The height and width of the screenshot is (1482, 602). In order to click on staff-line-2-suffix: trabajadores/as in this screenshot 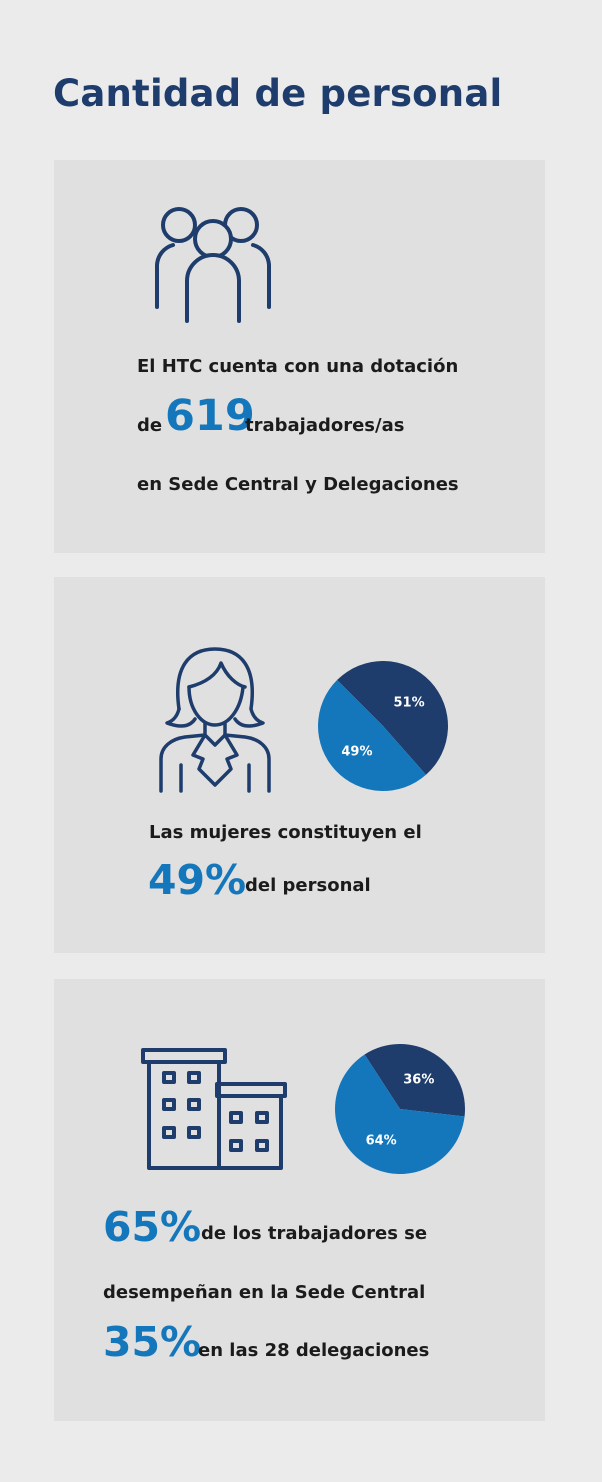, I will do `click(325, 425)`.